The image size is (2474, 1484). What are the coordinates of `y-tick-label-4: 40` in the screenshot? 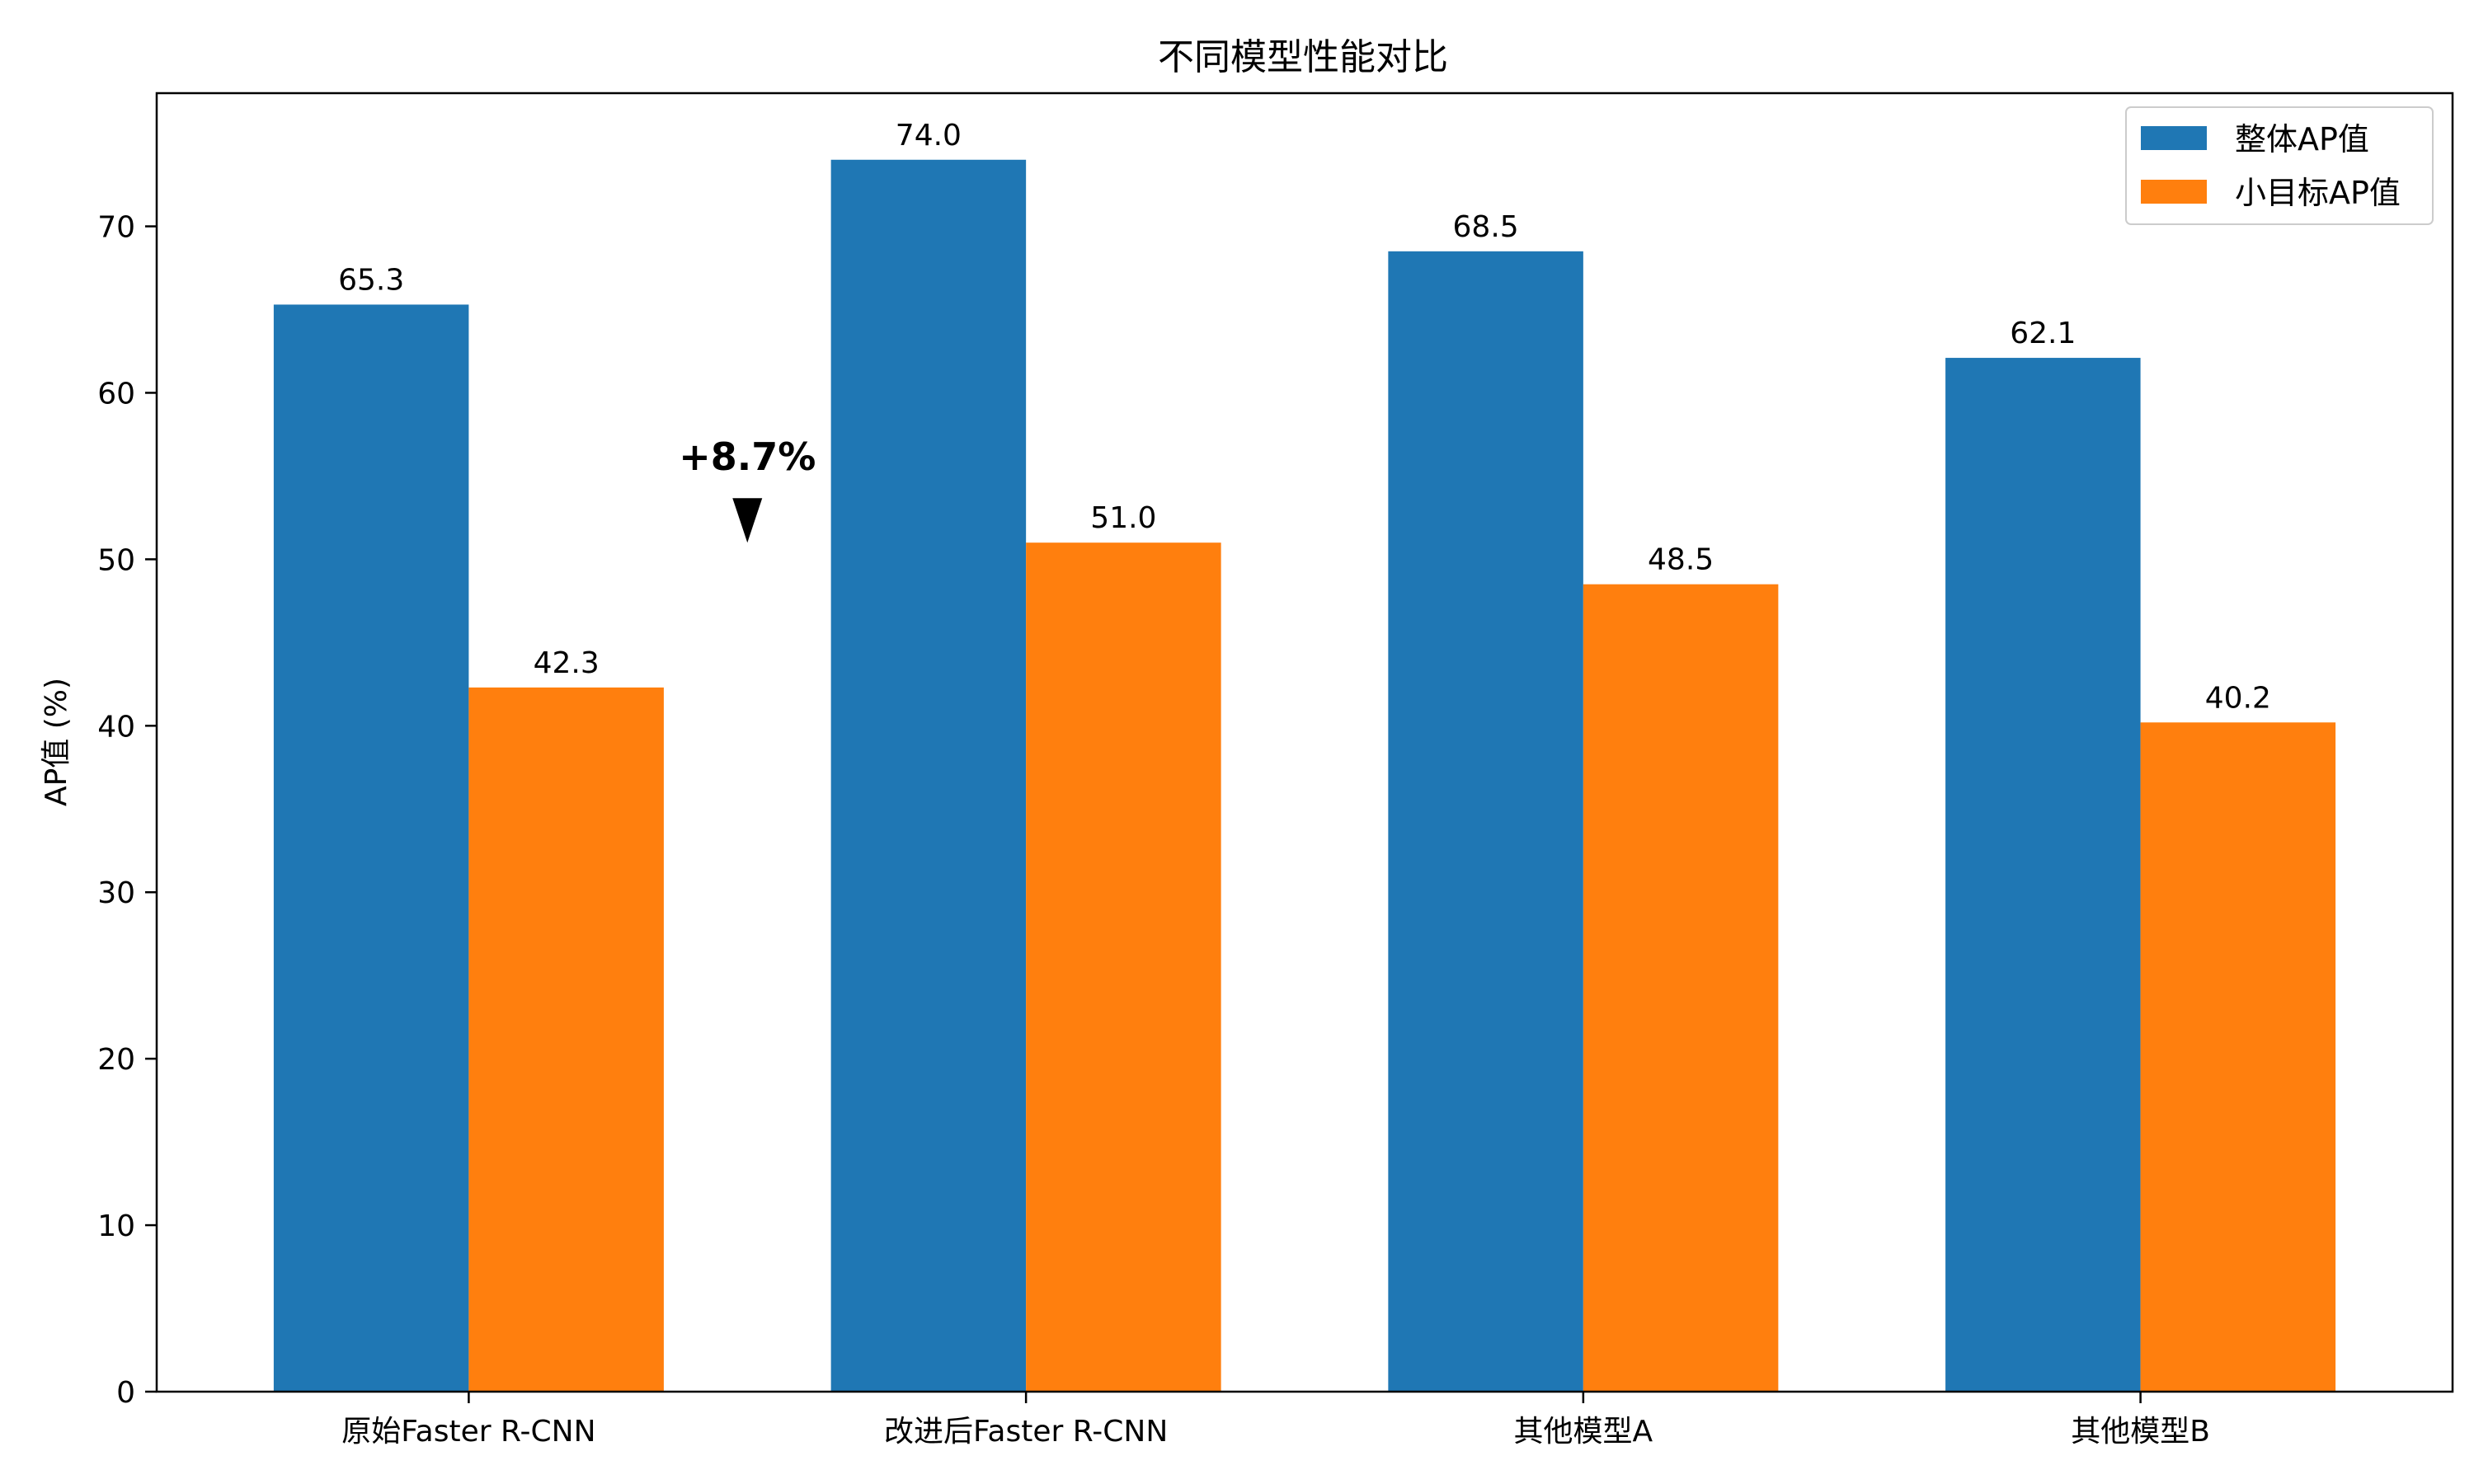 It's located at (116, 727).